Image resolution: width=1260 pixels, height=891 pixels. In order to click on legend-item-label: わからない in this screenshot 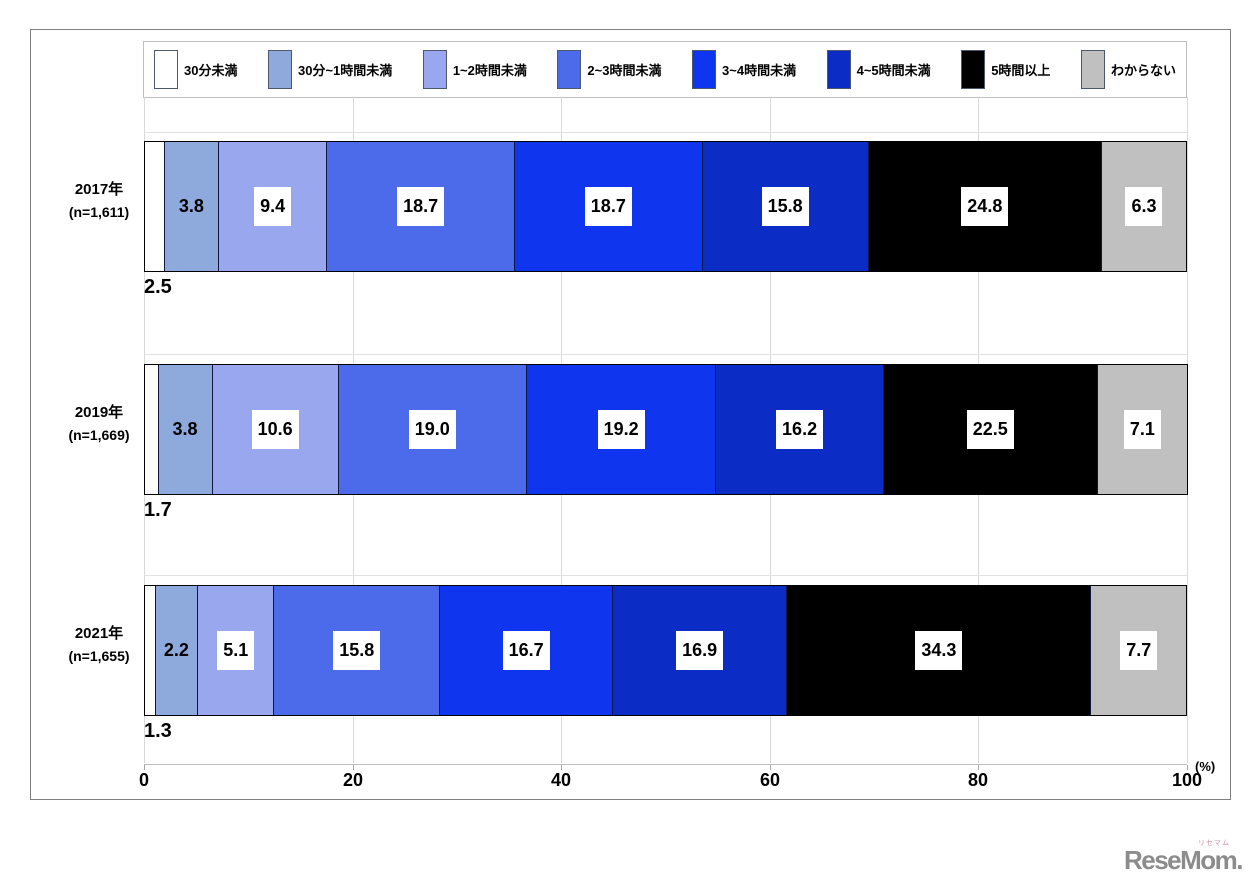, I will do `click(1143, 70)`.